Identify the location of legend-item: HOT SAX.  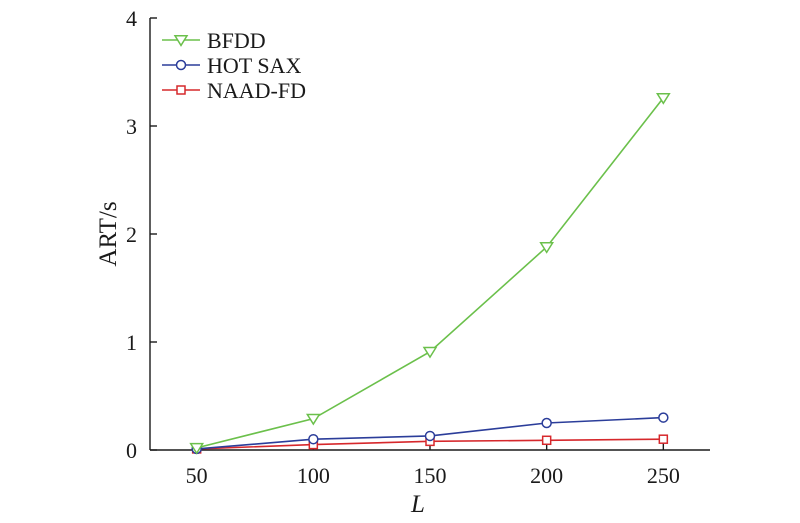
(231, 65).